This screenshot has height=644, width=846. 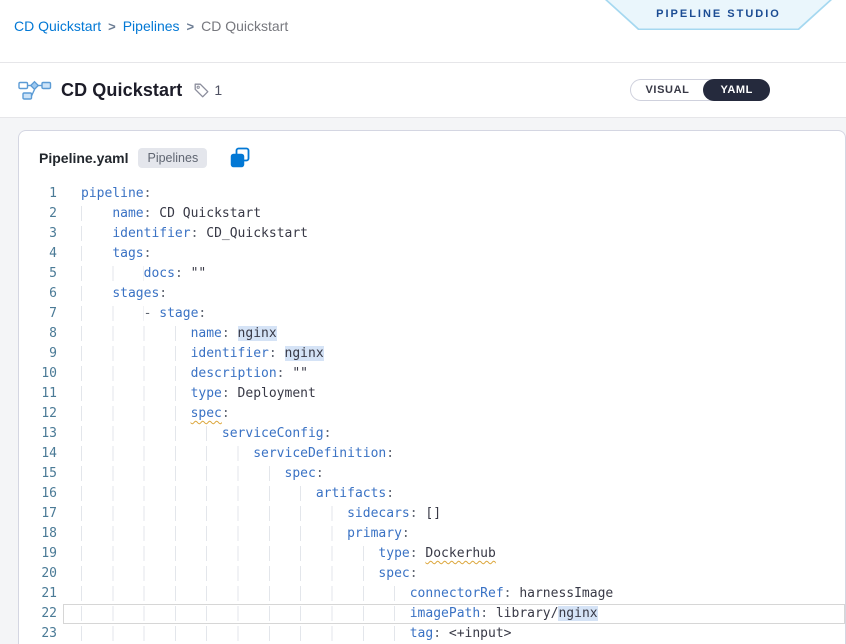 What do you see at coordinates (736, 90) in the screenshot?
I see `toggle-yaml-button: YAML` at bounding box center [736, 90].